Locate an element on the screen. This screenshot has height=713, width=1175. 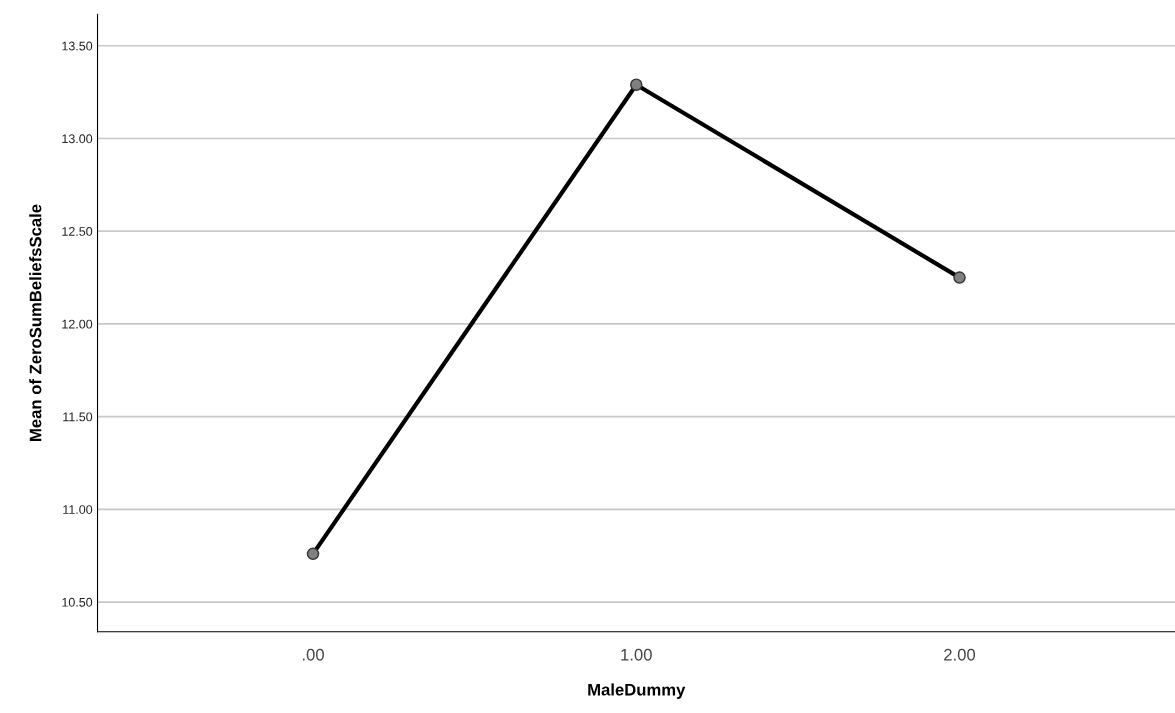
y-tick-label: 13.50 is located at coordinates (77, 46).